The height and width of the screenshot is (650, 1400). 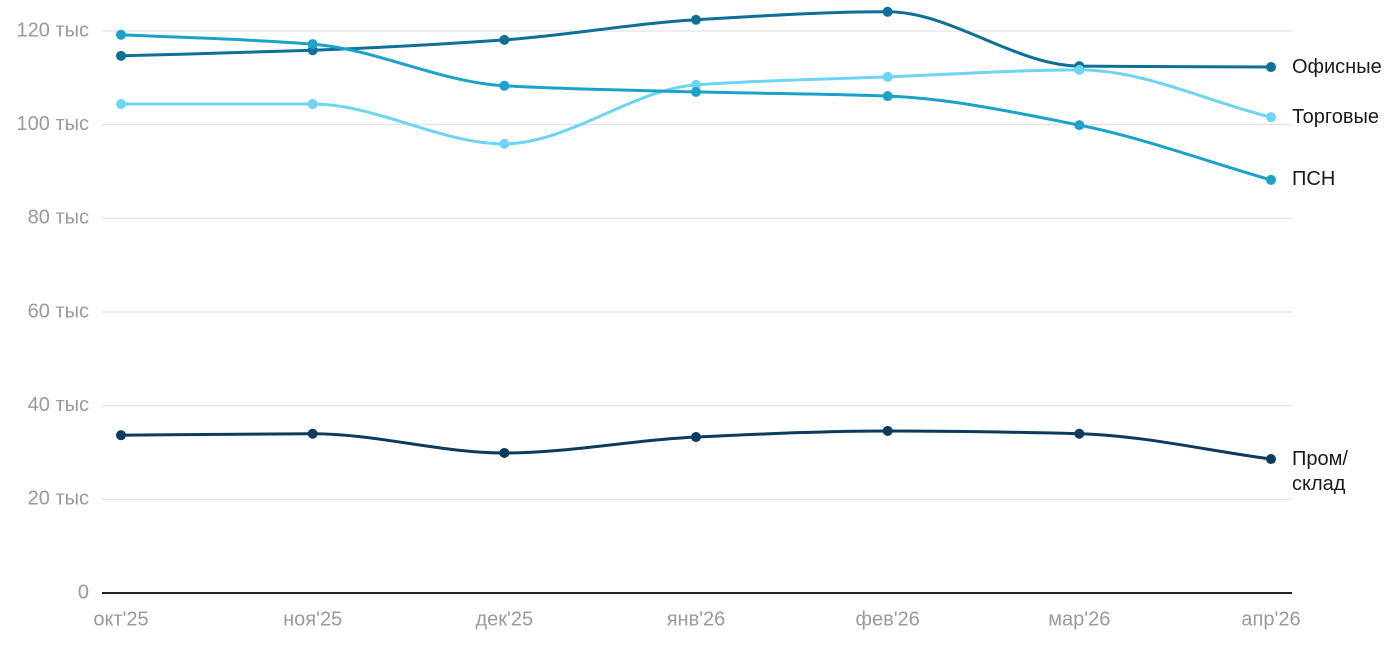 What do you see at coordinates (696, 619) in the screenshot?
I see `x-tick-label: янв'26` at bounding box center [696, 619].